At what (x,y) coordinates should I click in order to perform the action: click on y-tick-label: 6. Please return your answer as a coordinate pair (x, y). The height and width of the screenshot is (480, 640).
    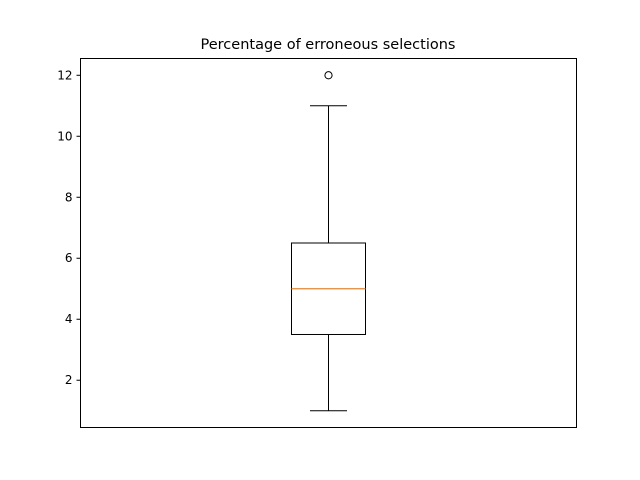
    Looking at the image, I should click on (69, 258).